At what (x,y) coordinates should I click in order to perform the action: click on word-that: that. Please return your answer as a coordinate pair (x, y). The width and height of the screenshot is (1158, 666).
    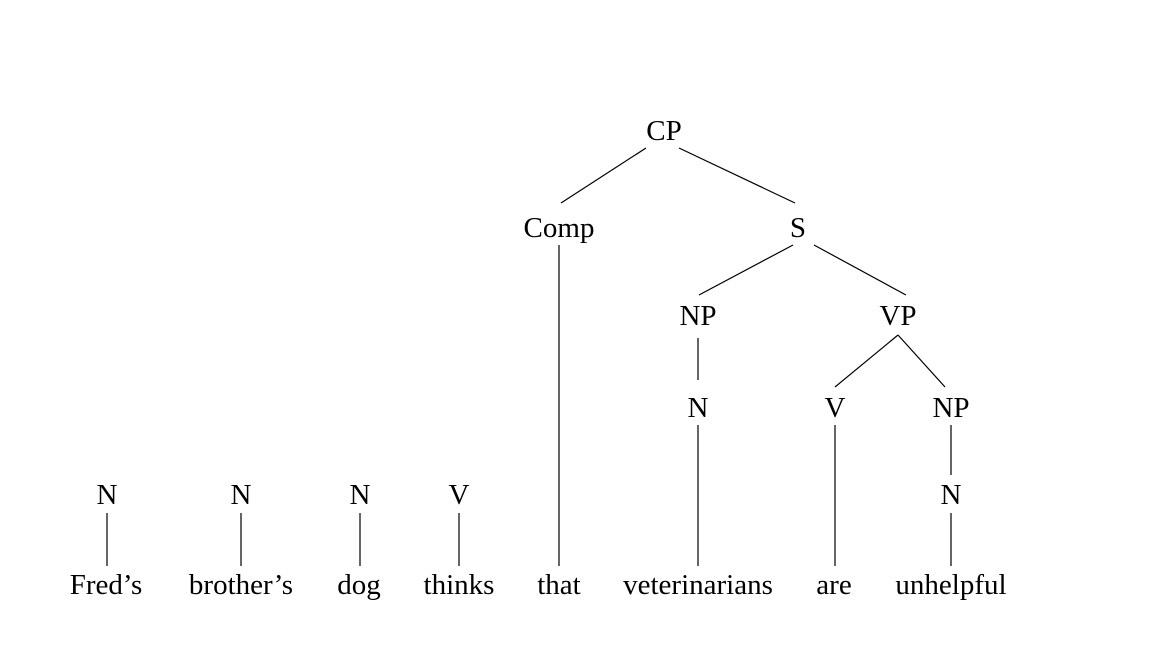
    Looking at the image, I should click on (559, 585).